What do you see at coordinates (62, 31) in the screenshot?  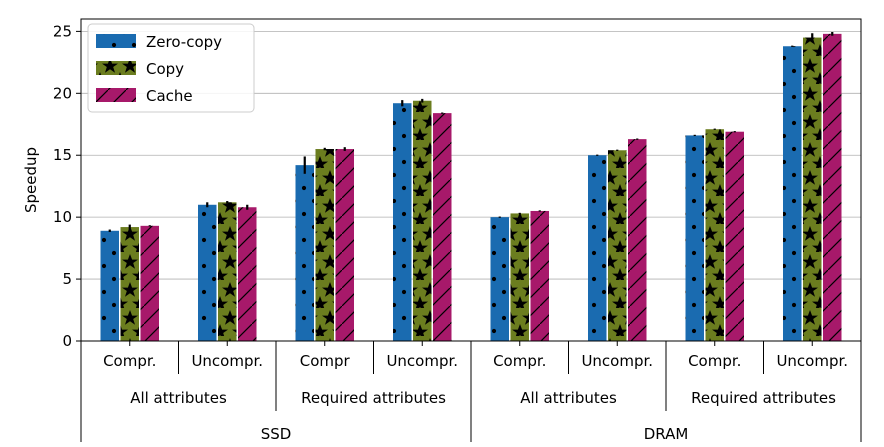 I see `y-tick-label: 25` at bounding box center [62, 31].